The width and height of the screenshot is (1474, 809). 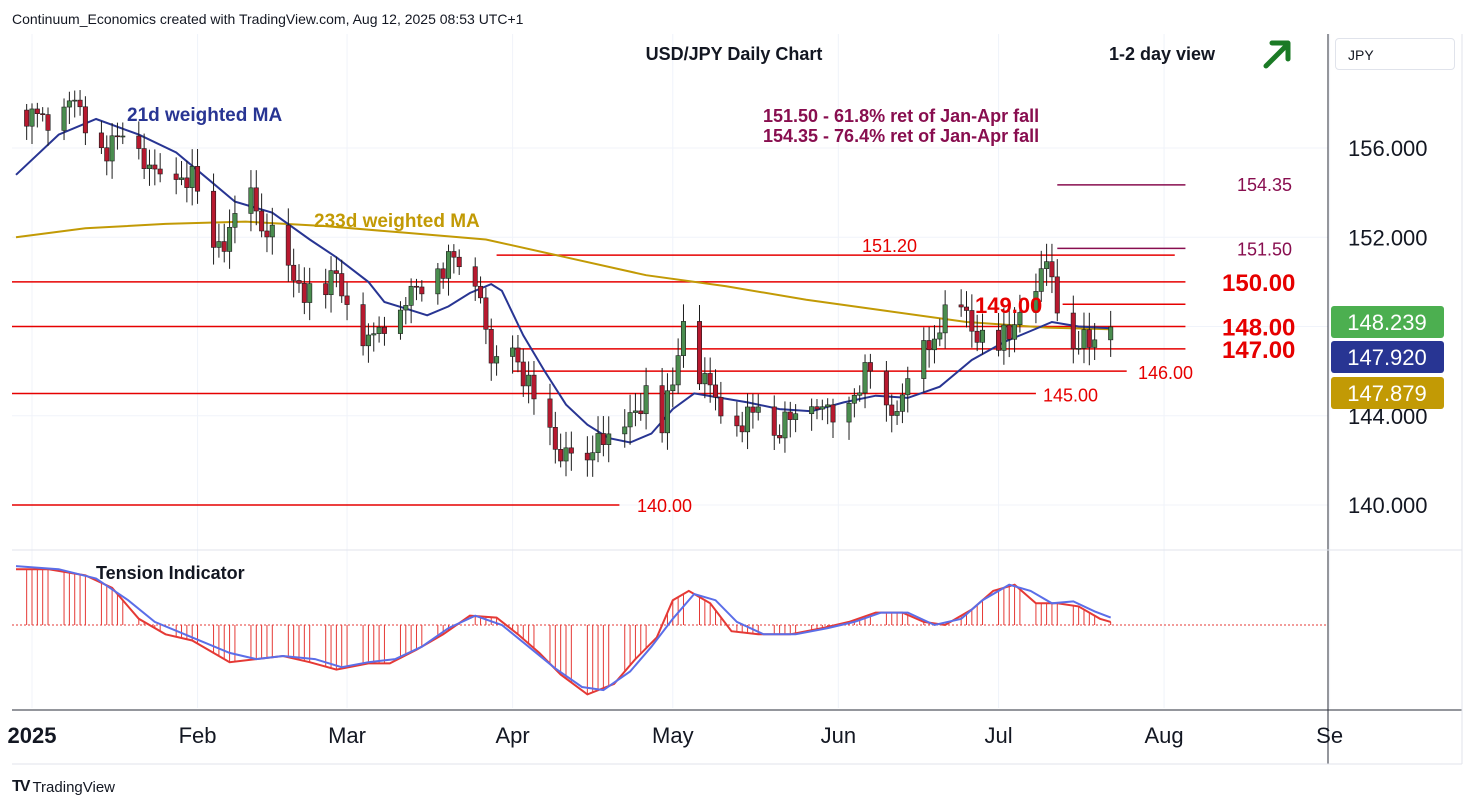 I want to click on price-badge-label: 147.920, so click(x=1387, y=357).